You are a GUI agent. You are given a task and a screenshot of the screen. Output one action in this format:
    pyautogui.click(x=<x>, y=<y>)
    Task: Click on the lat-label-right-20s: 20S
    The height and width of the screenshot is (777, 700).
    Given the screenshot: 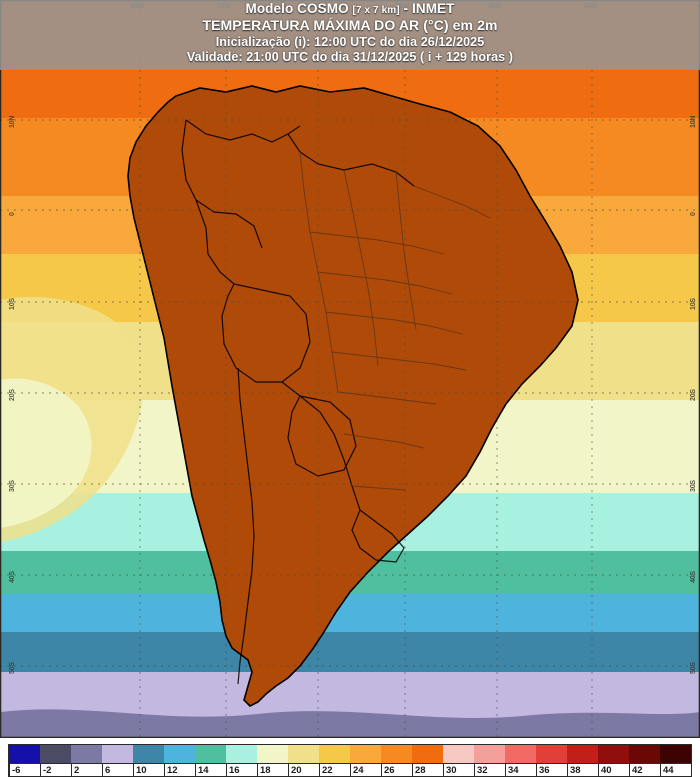 What is the action you would take?
    pyautogui.click(x=693, y=395)
    